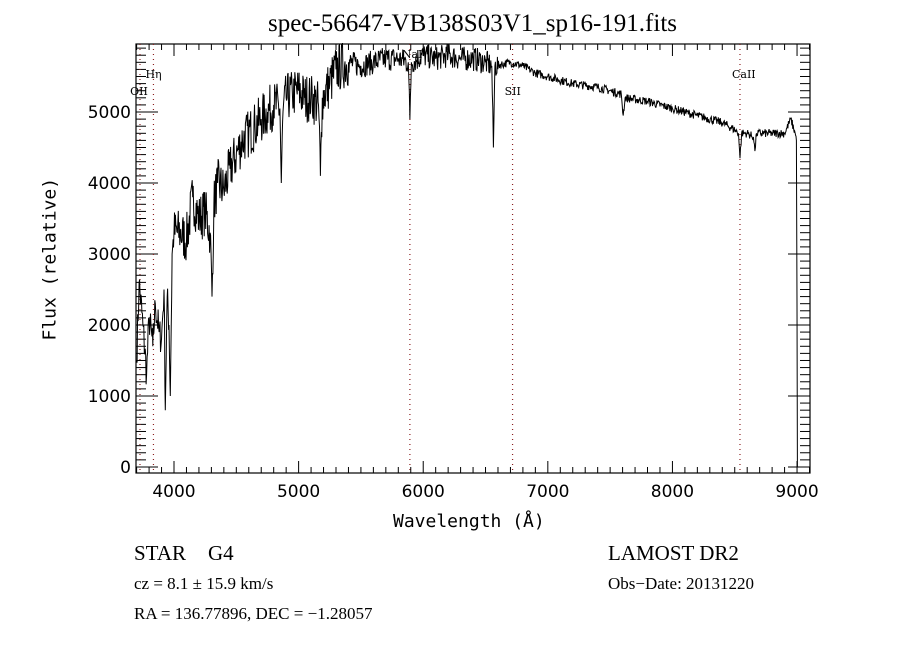  Describe the element at coordinates (423, 492) in the screenshot. I see `x-tick-label: 6000` at that location.